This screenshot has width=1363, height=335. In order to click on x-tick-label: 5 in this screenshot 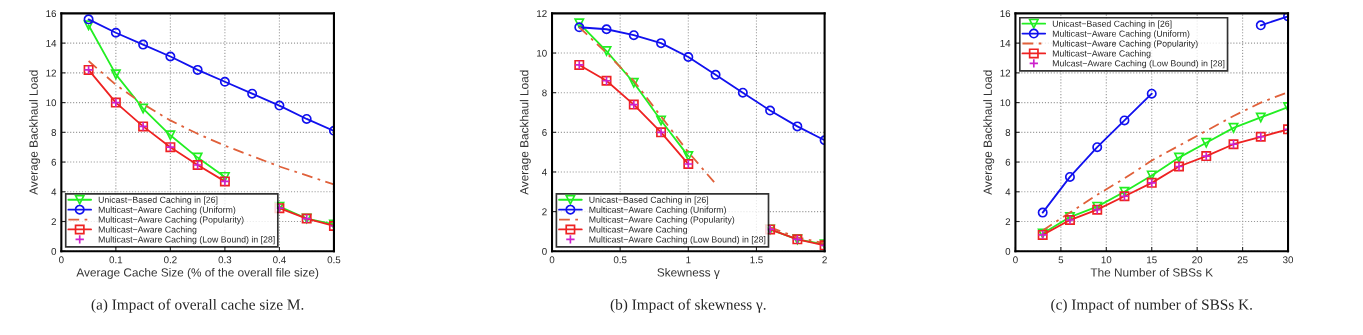, I will do `click(1061, 260)`.